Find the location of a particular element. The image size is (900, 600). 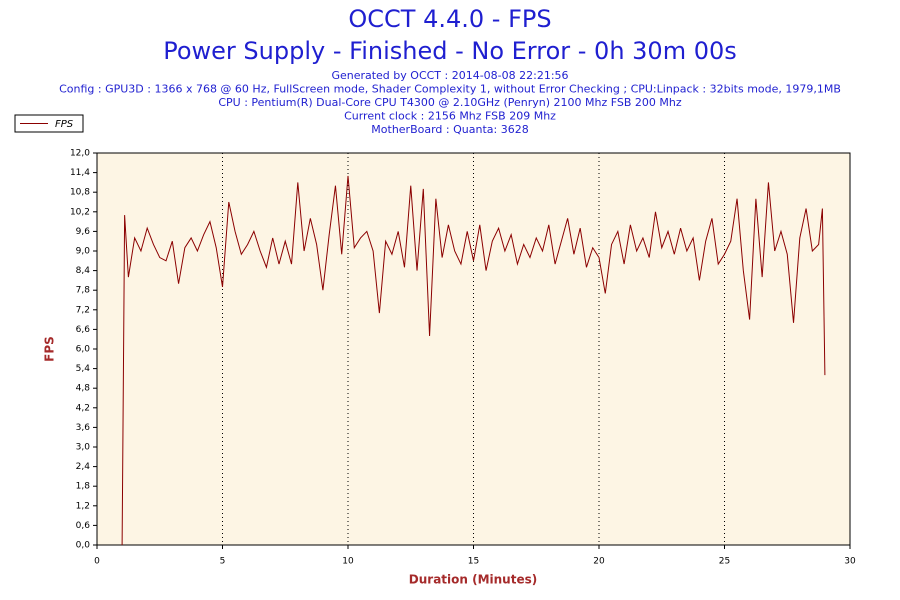

y-tick-label: 10,2 is located at coordinates (80, 212).